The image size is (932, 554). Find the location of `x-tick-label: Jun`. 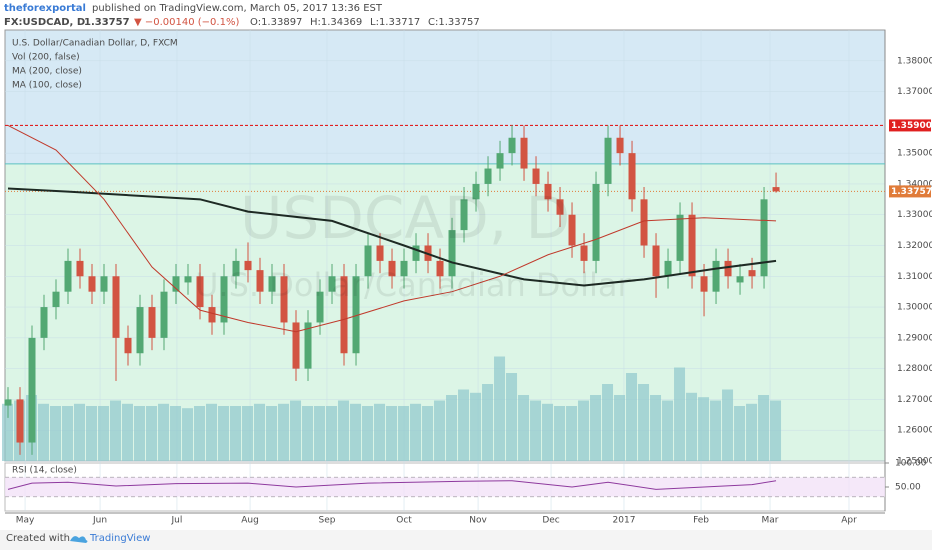

x-tick-label: Jun is located at coordinates (99, 521).